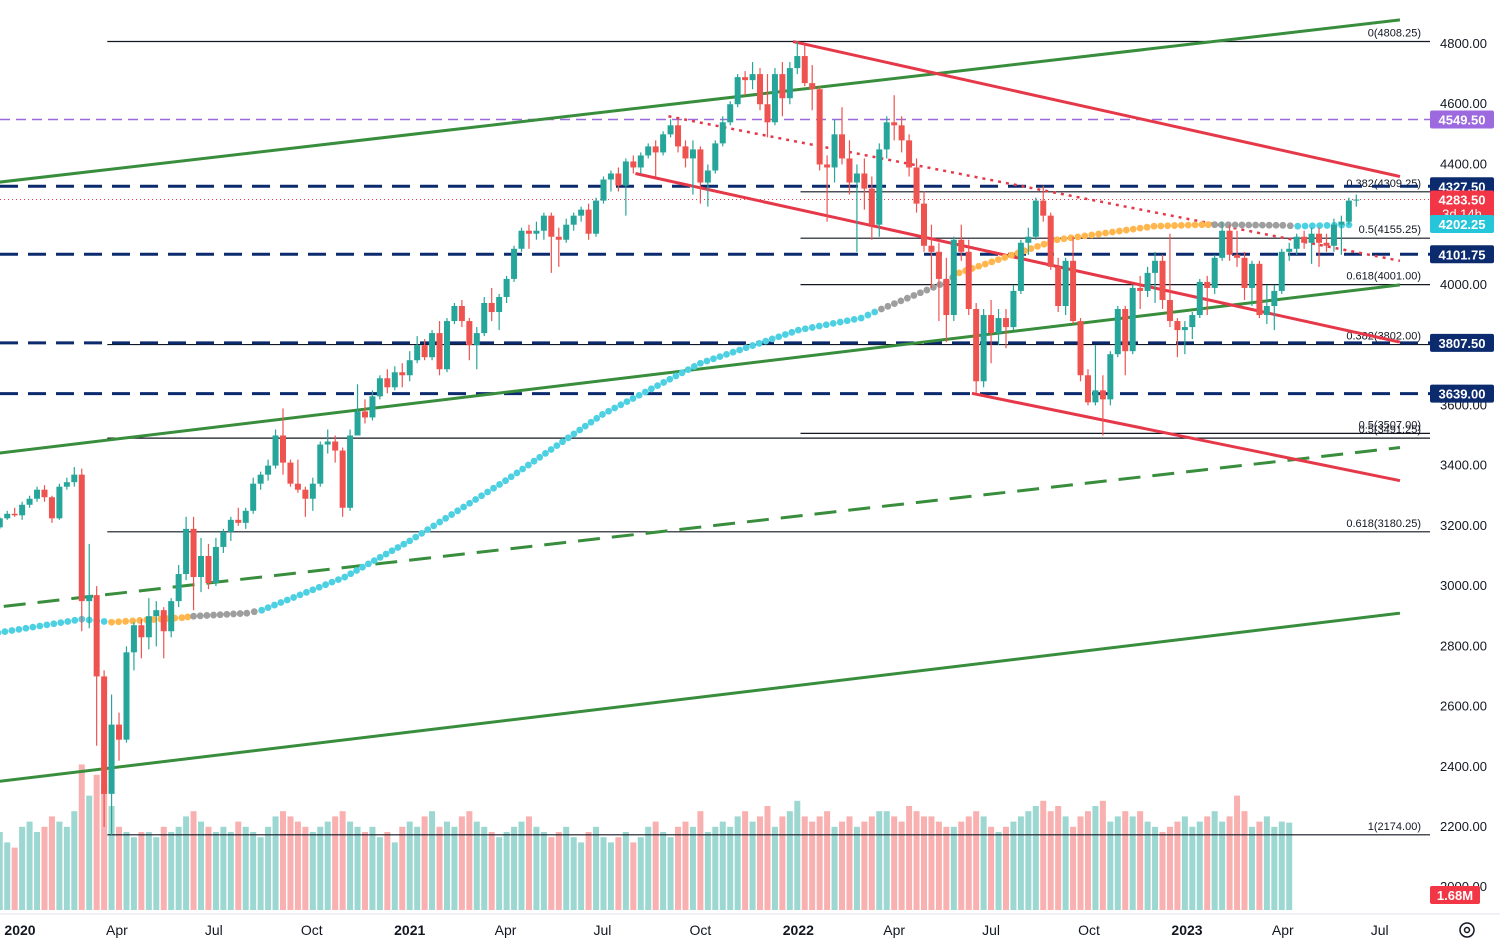 Image resolution: width=1500 pixels, height=951 pixels. What do you see at coordinates (1390, 425) in the screenshot?
I see `fib-level-label: 0.5(3507.00)` at bounding box center [1390, 425].